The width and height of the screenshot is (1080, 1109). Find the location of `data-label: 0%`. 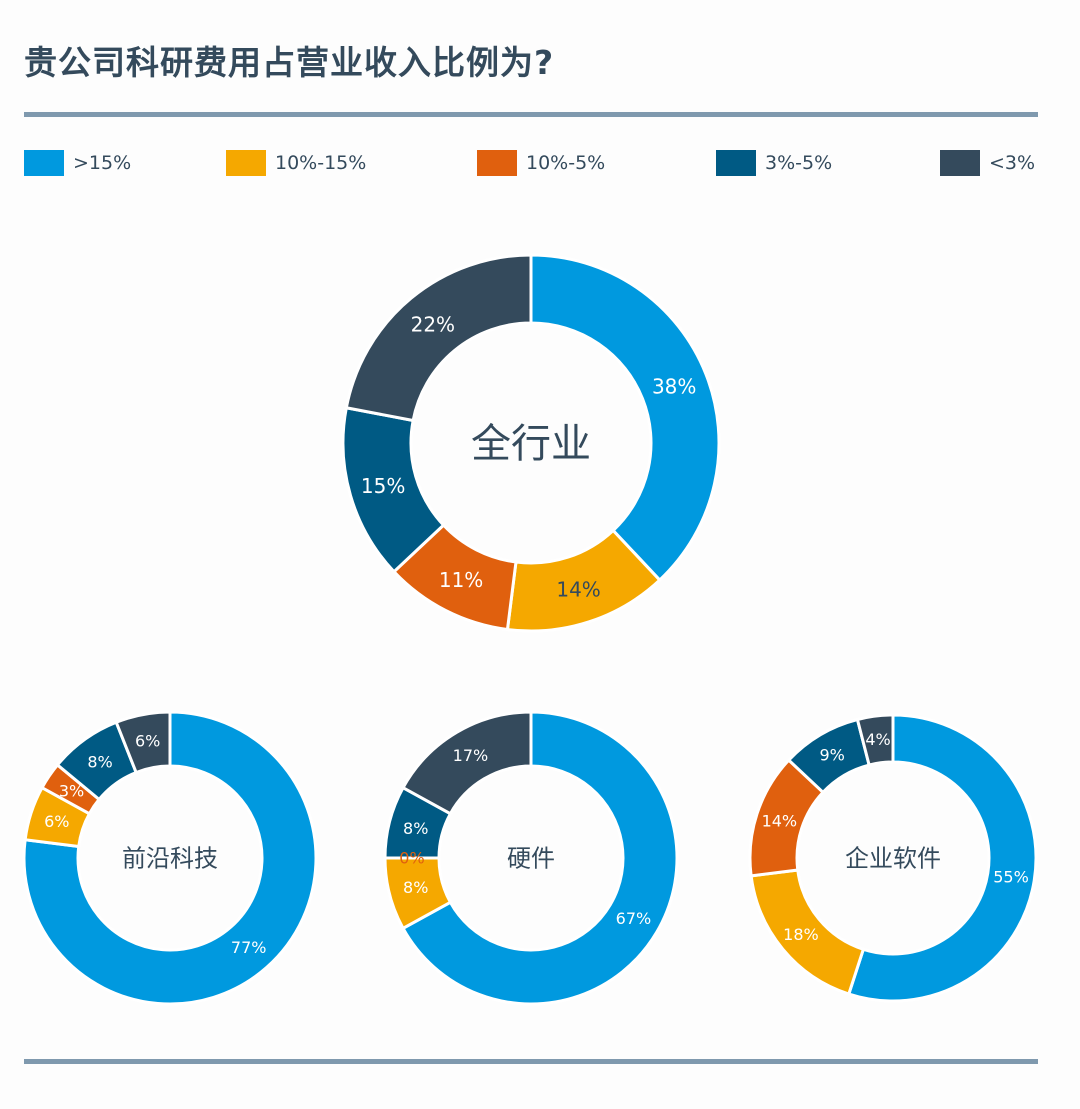

data-label: 0% is located at coordinates (411, 858).